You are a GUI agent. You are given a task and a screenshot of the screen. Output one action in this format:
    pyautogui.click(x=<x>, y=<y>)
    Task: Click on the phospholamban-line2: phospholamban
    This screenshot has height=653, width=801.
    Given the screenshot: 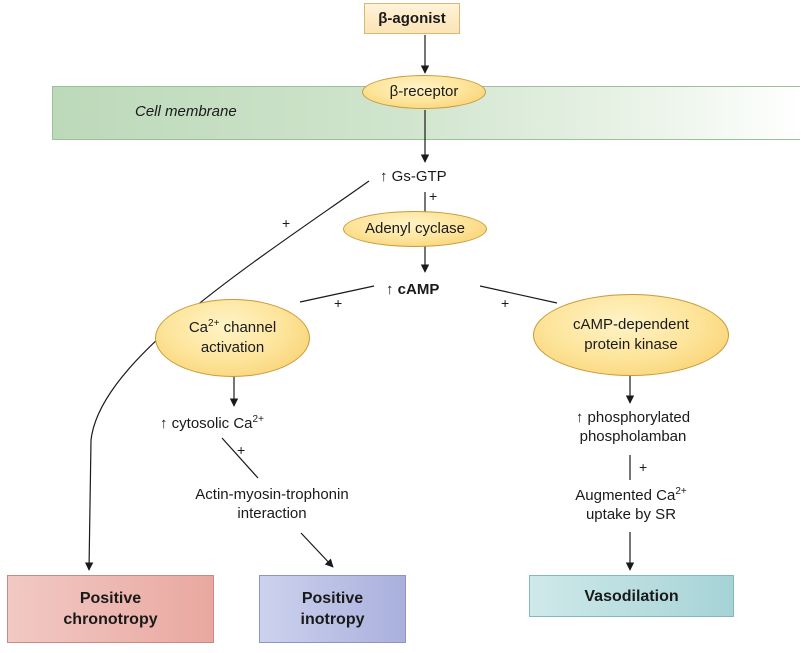 What is the action you would take?
    pyautogui.click(x=633, y=436)
    